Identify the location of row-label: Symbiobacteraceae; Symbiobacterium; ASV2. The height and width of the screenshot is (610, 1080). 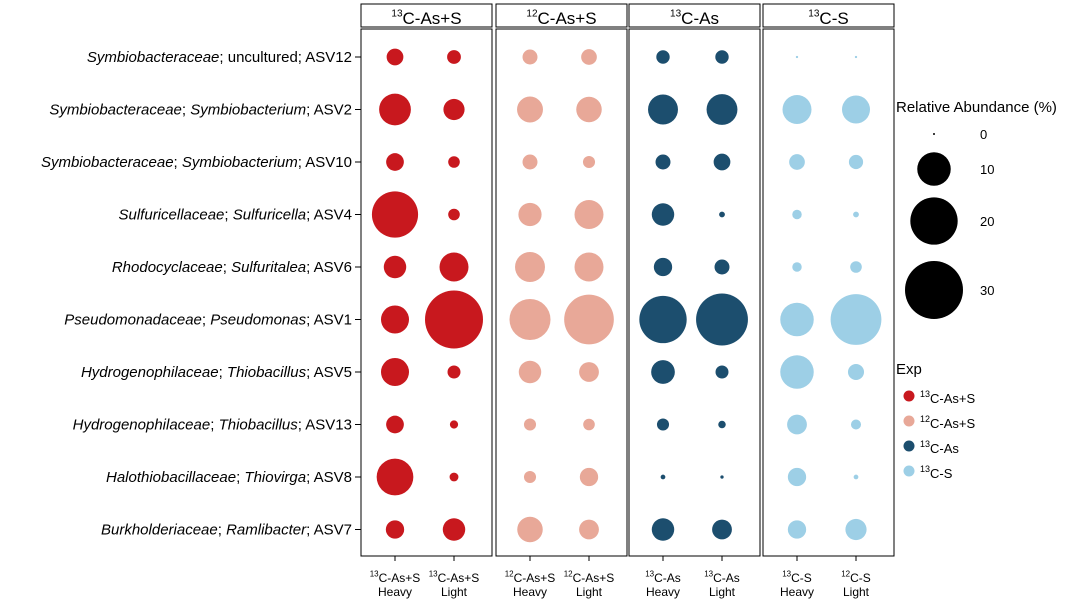
(200, 110).